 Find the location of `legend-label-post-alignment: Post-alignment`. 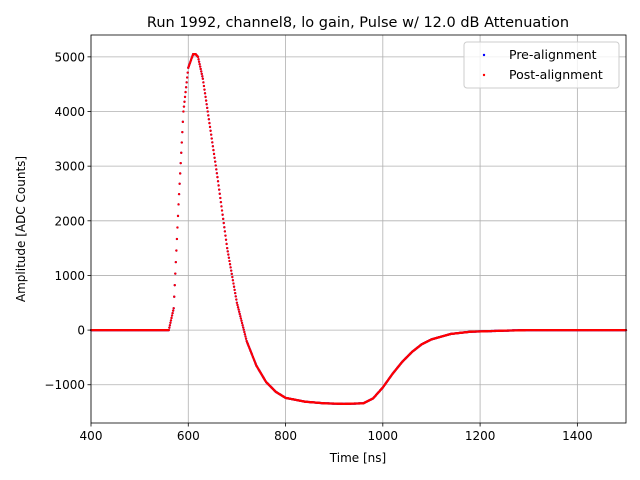

legend-label-post-alignment: Post-alignment is located at coordinates (556, 74).